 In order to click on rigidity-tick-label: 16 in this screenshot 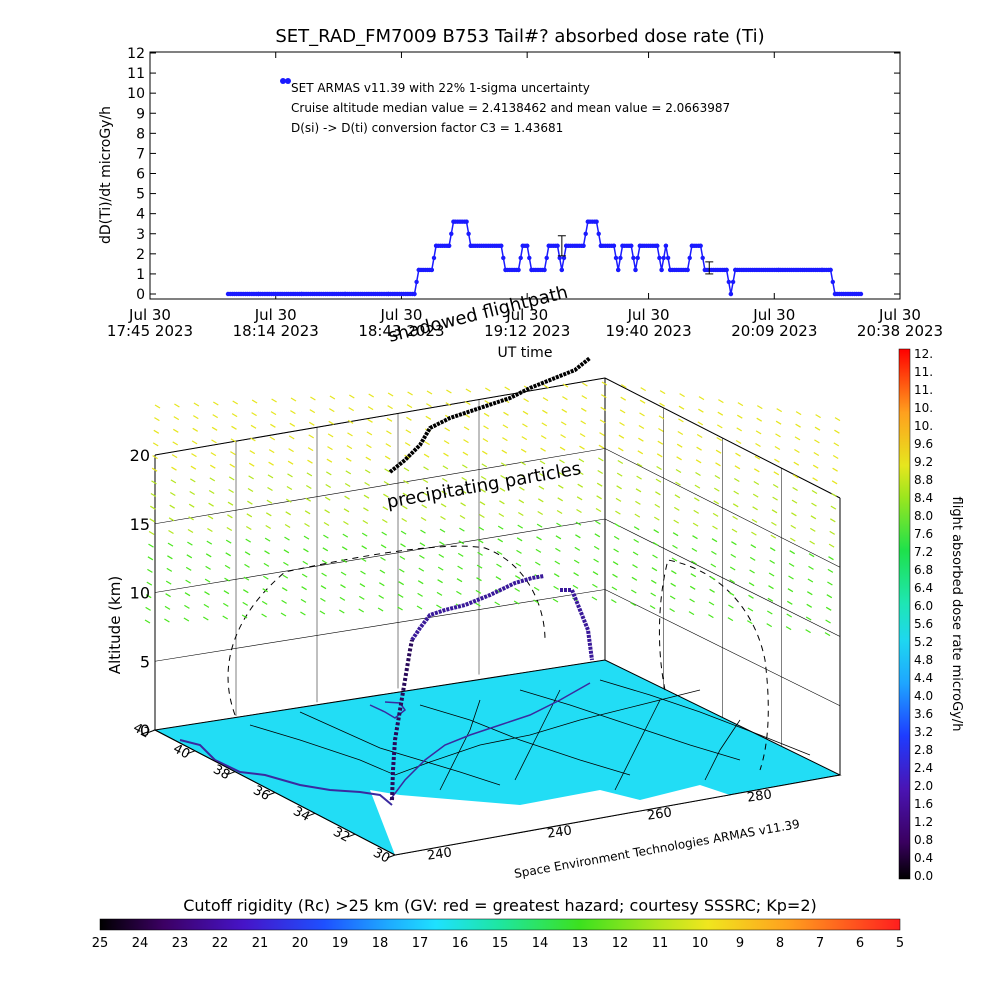, I will do `click(460, 943)`.